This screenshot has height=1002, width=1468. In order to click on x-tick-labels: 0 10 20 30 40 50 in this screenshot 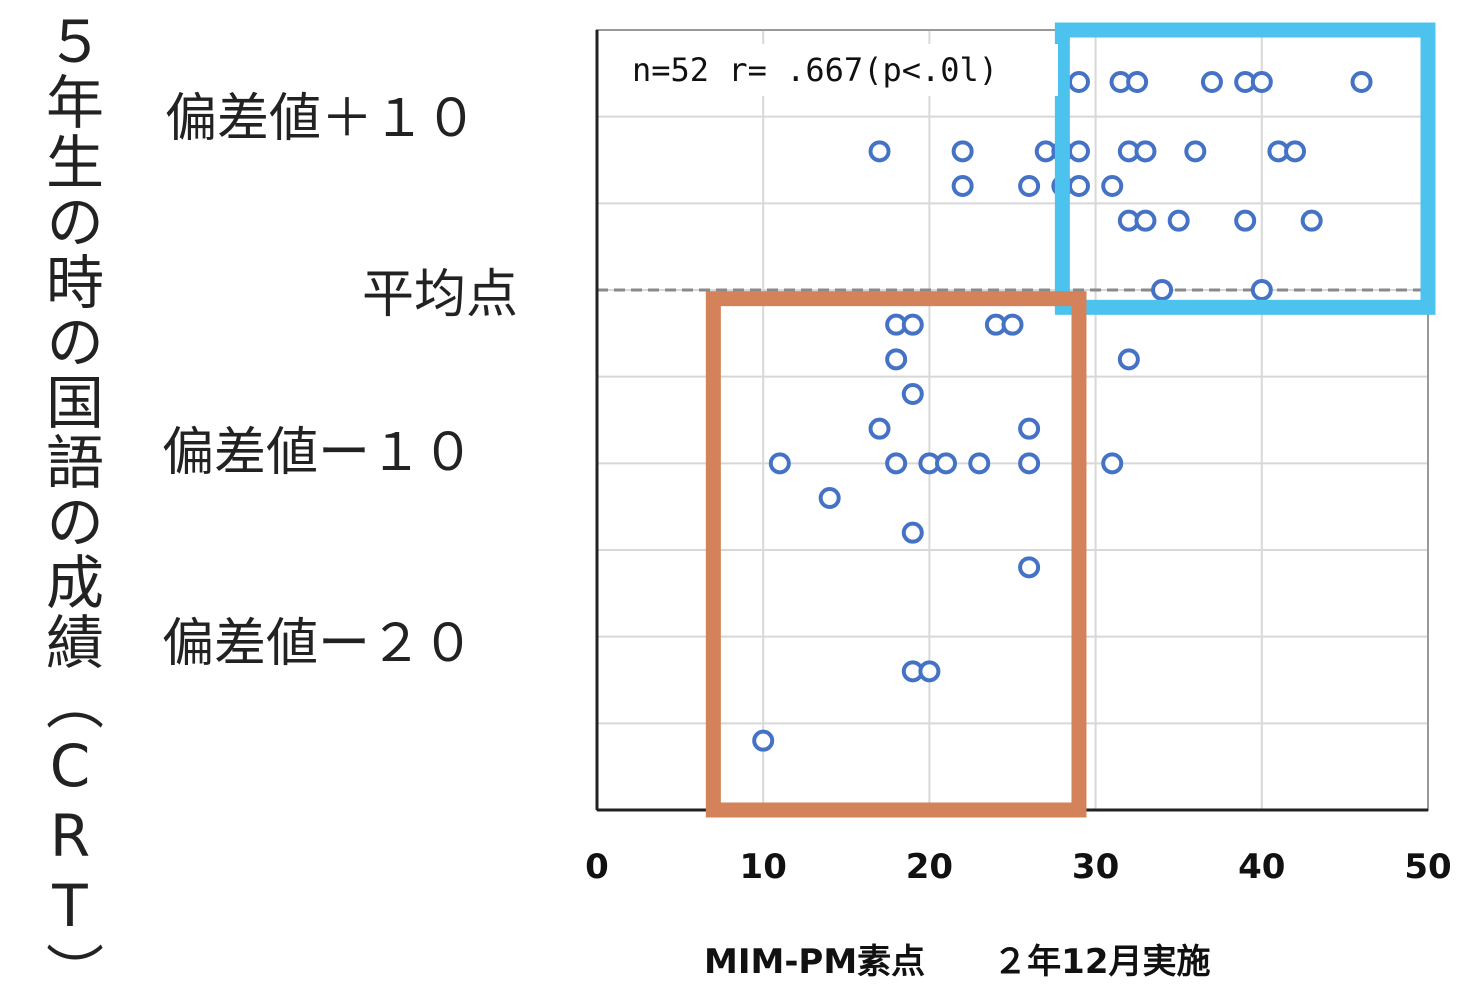, I will do `click(1018, 867)`.